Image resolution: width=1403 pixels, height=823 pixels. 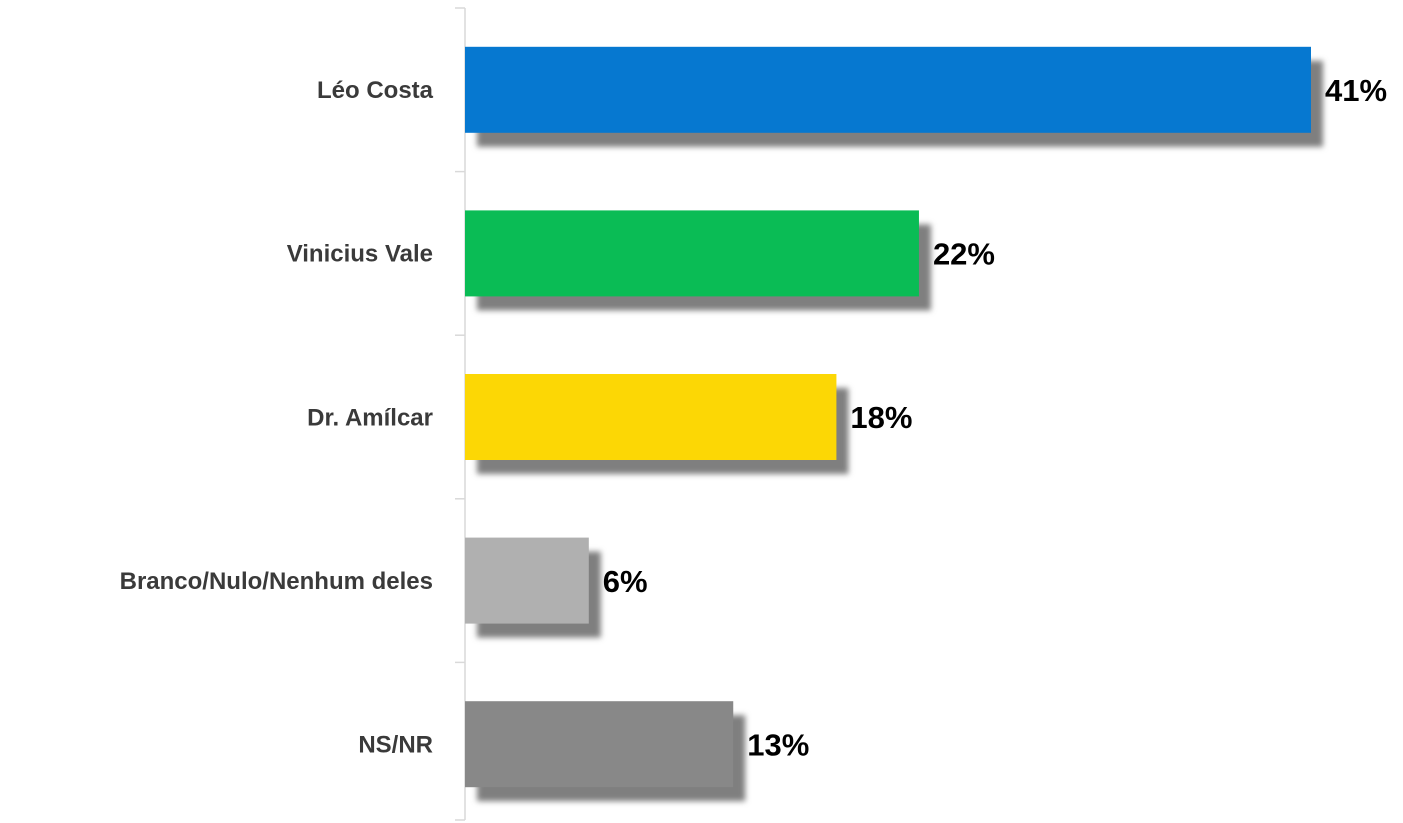 I want to click on category-label: Dr. Amílcar, so click(x=370, y=417).